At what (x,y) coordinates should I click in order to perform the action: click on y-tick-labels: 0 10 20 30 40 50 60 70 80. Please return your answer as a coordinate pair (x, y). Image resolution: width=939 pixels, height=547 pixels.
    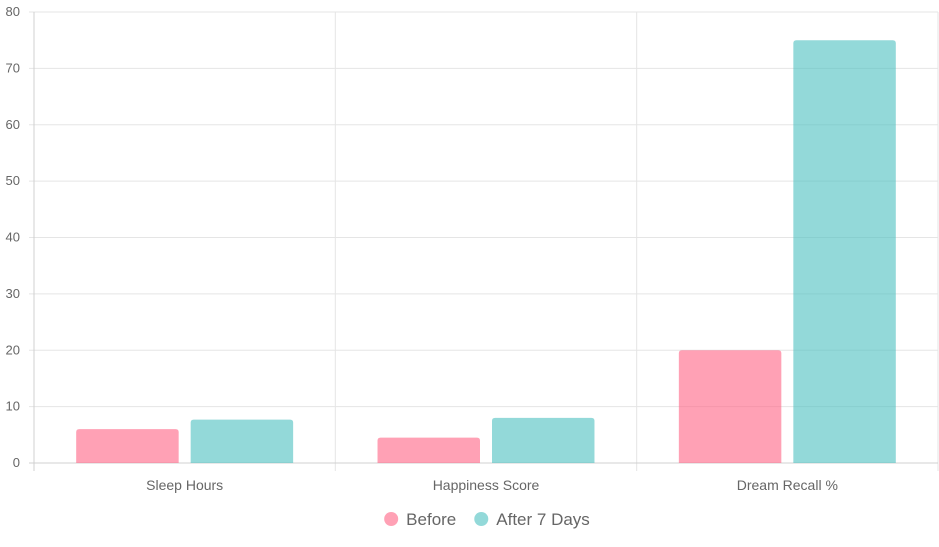
    Looking at the image, I should click on (13, 237).